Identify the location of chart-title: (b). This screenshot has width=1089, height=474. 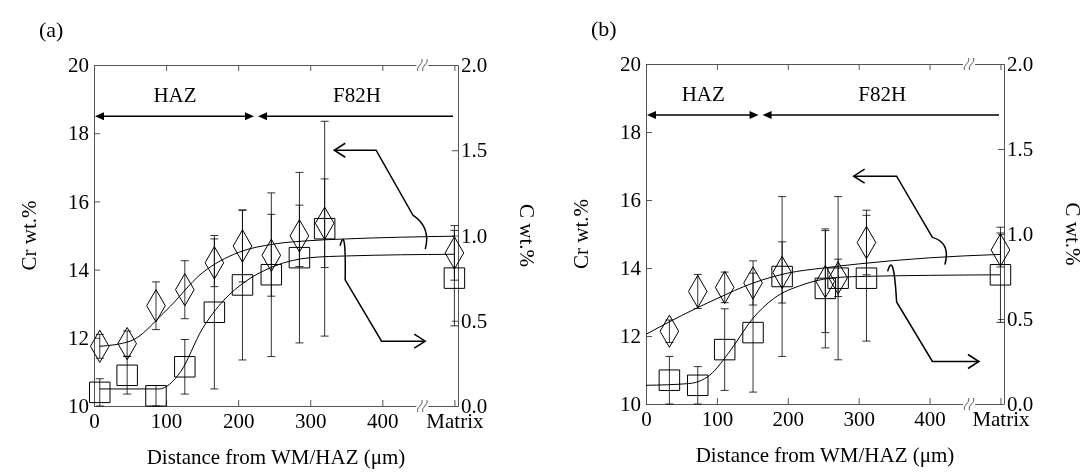
(604, 28).